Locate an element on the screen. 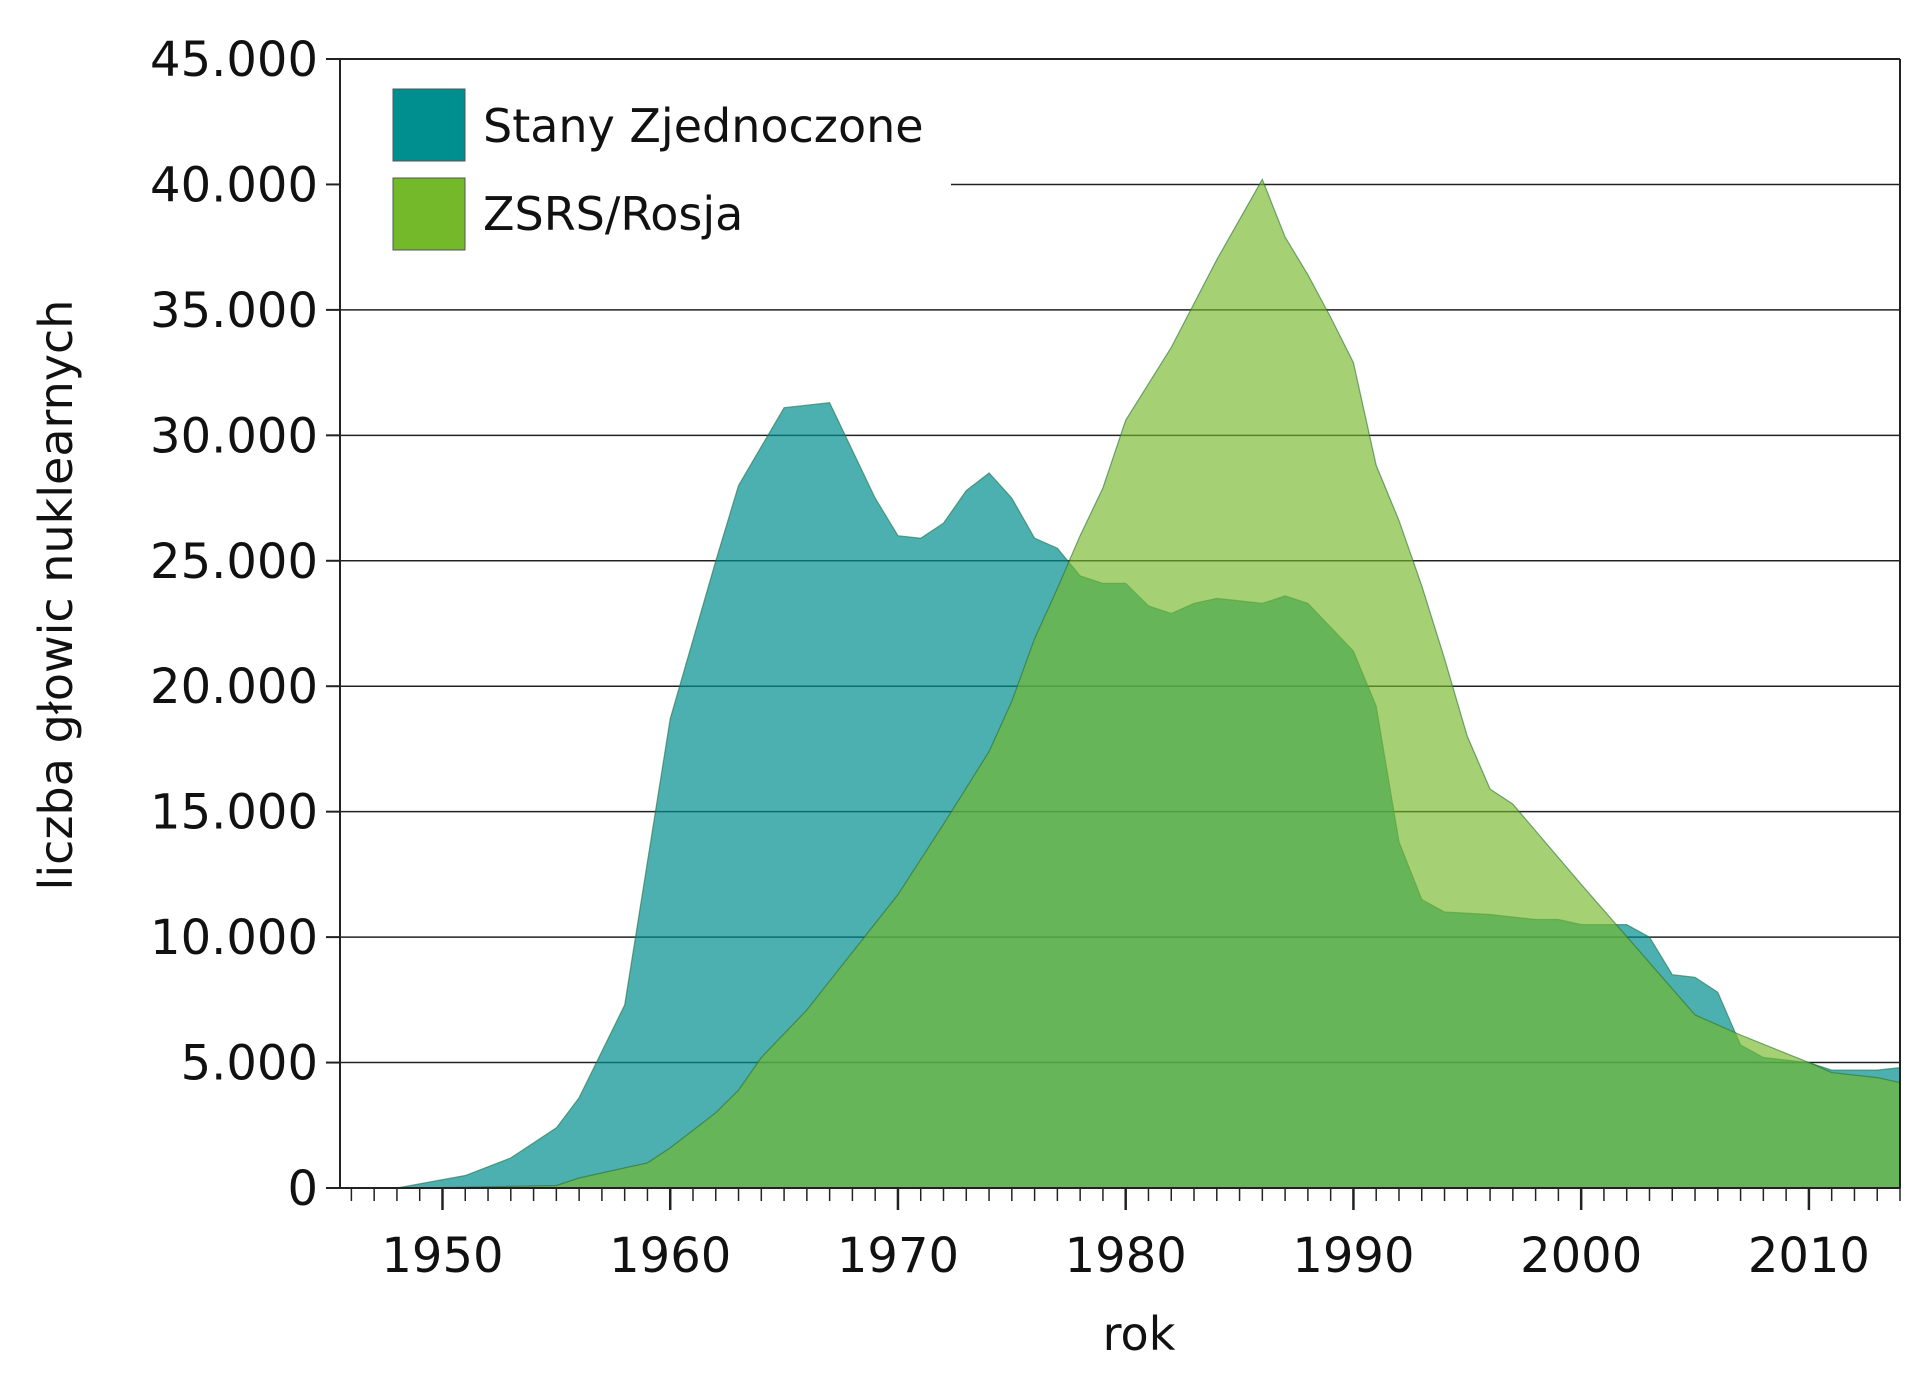 This screenshot has width=1920, height=1380. x-tick-label: 2010 is located at coordinates (1809, 1256).